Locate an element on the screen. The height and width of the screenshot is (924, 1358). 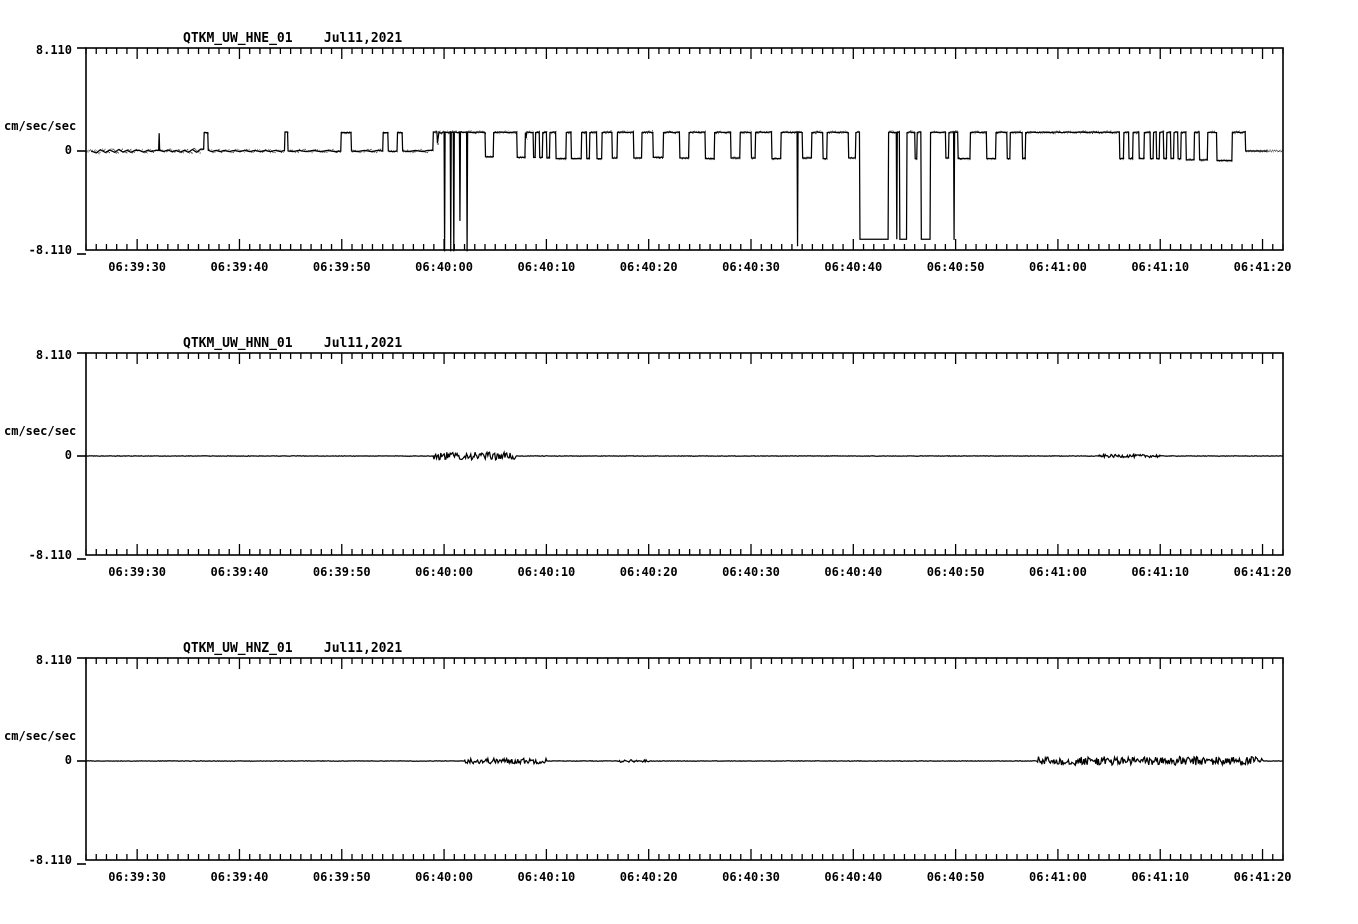
waveform-noise is located at coordinates (685, 146).